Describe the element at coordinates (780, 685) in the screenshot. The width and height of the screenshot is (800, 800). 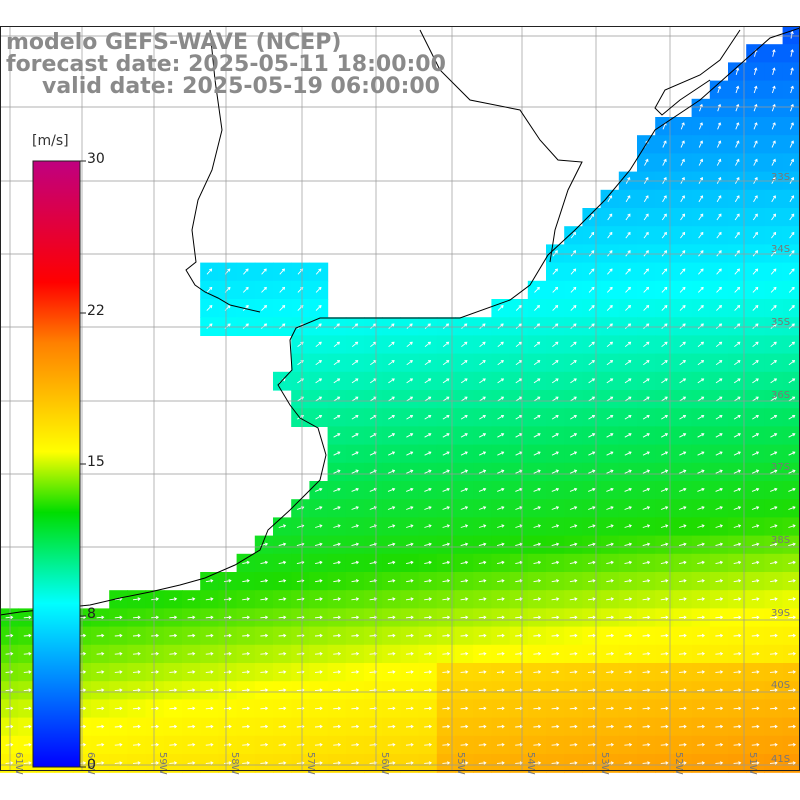
I see `lat-label: 40S` at that location.